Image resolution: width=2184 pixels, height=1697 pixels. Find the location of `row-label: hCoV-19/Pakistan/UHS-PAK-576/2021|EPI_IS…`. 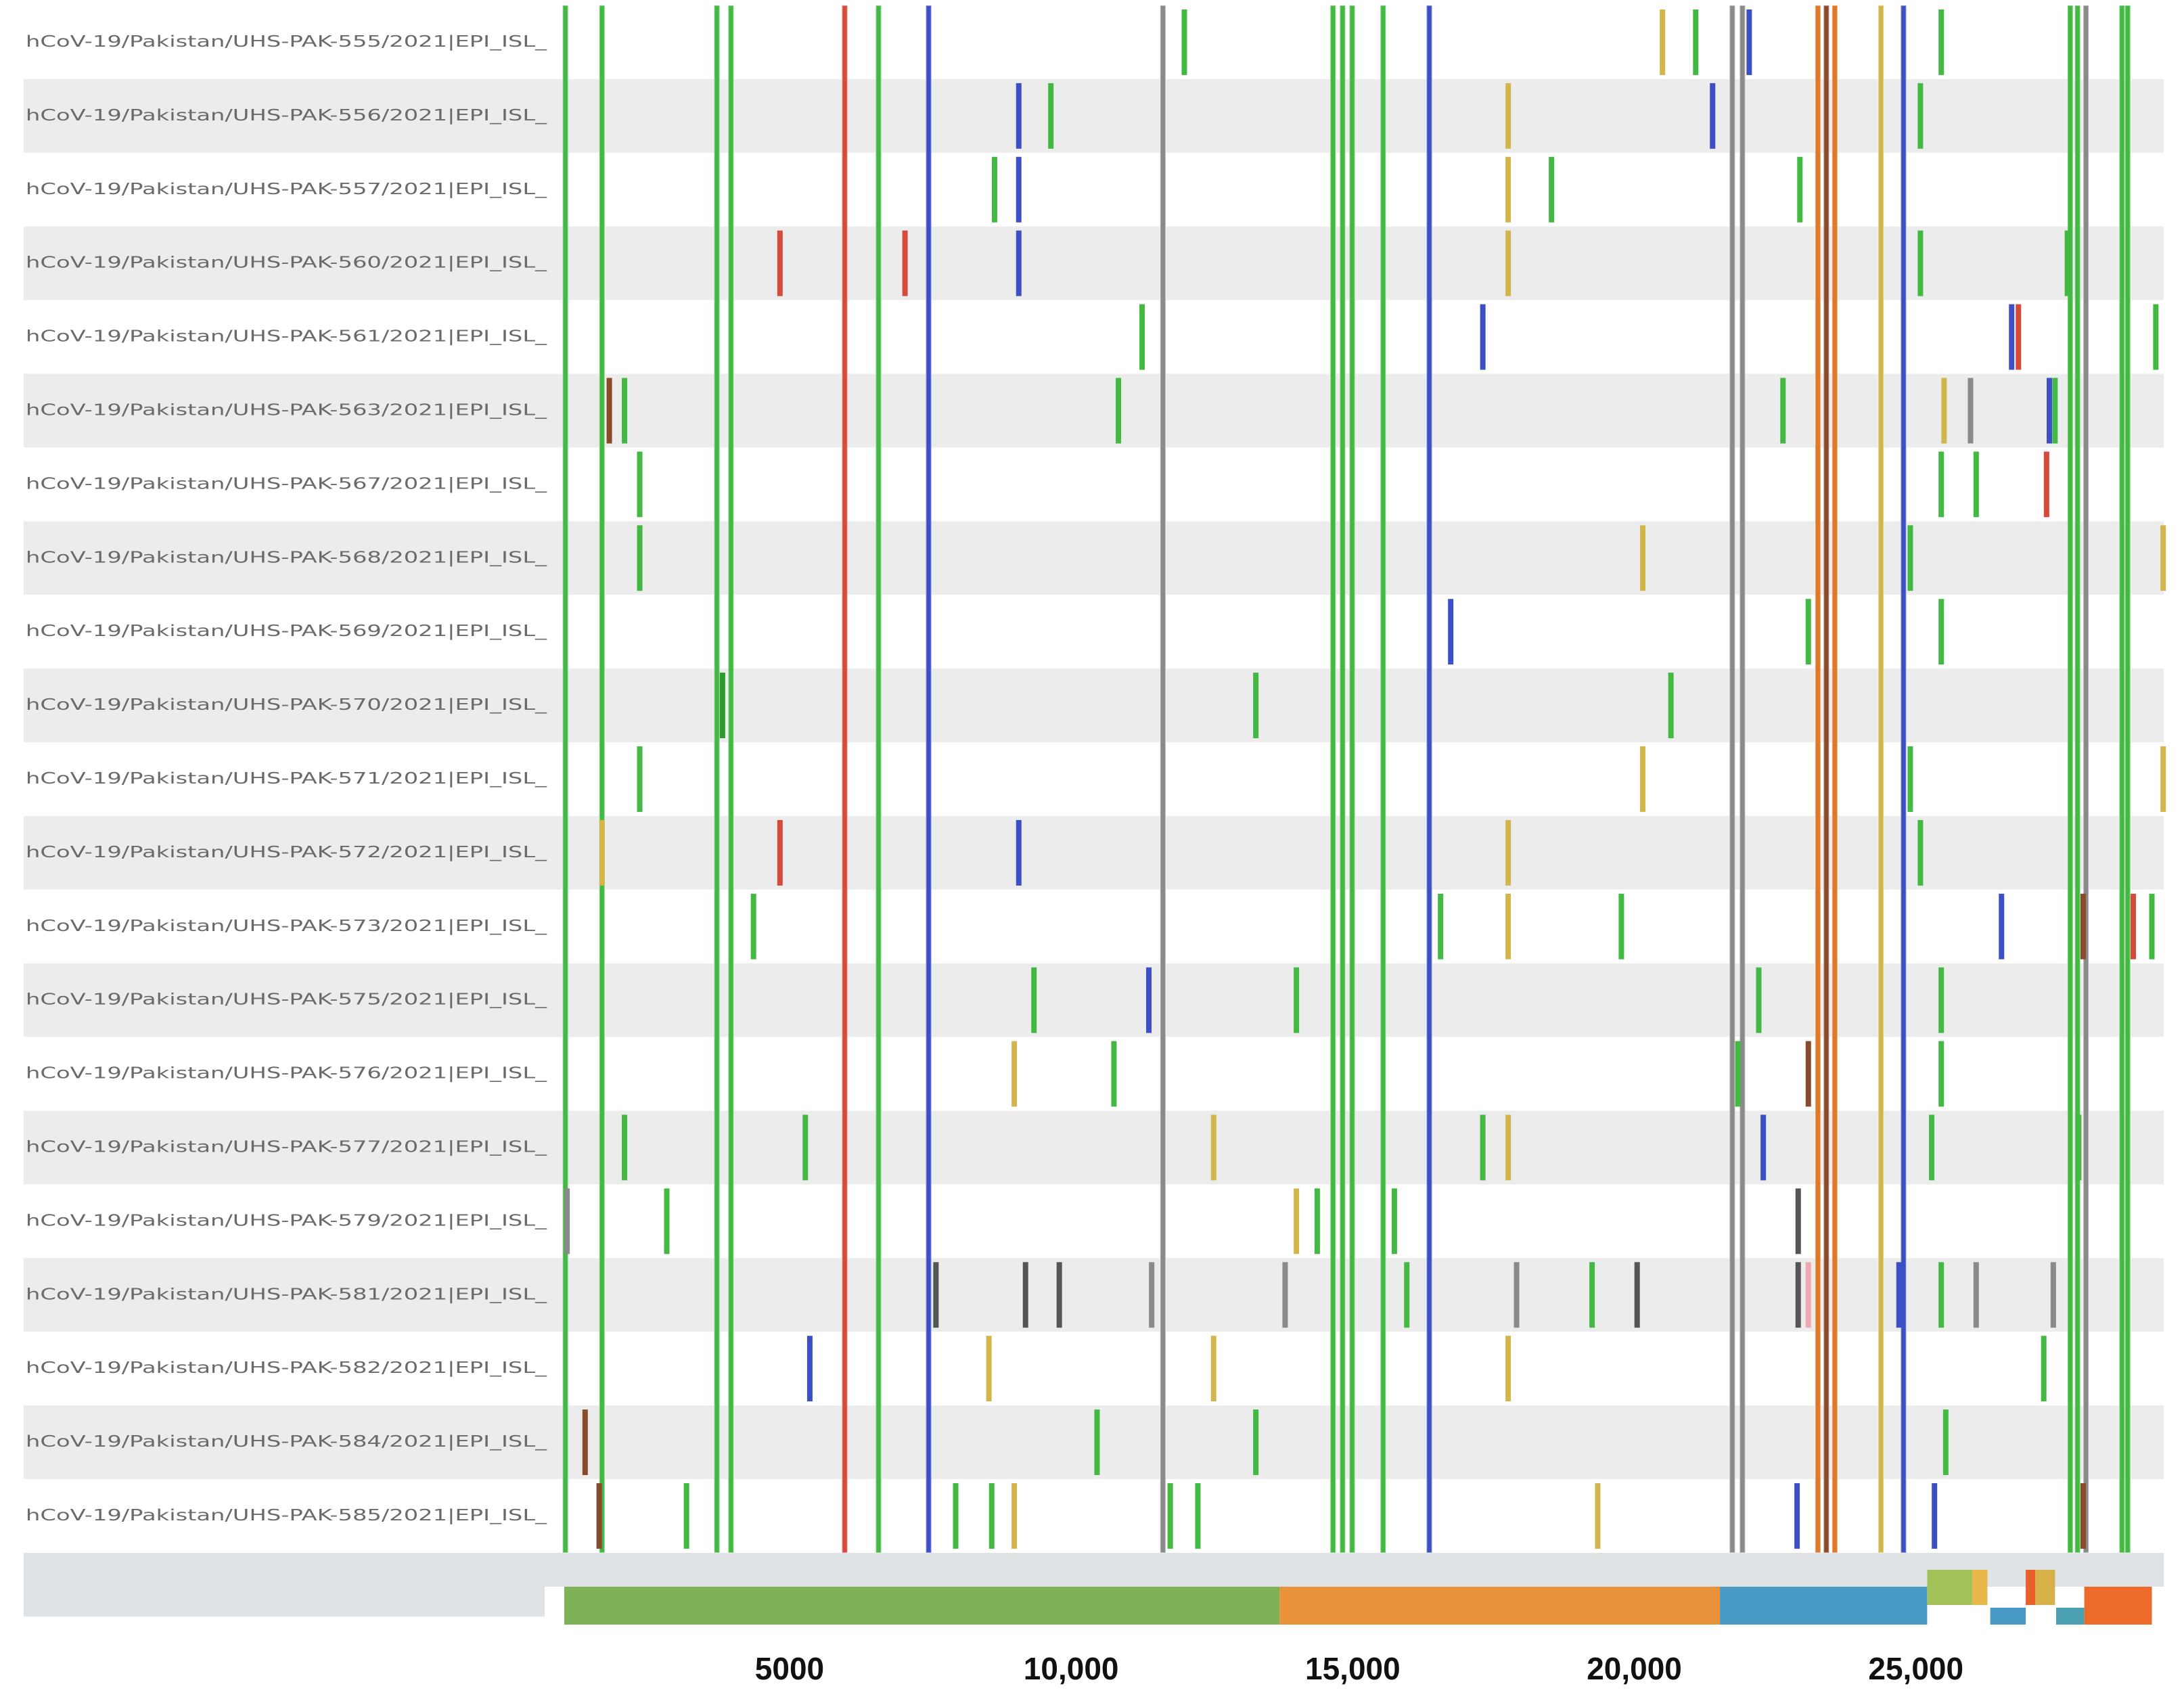

row-label: hCoV-19/Pakistan/UHS-PAK-576/2021|EPI_IS… is located at coordinates (286, 1074).